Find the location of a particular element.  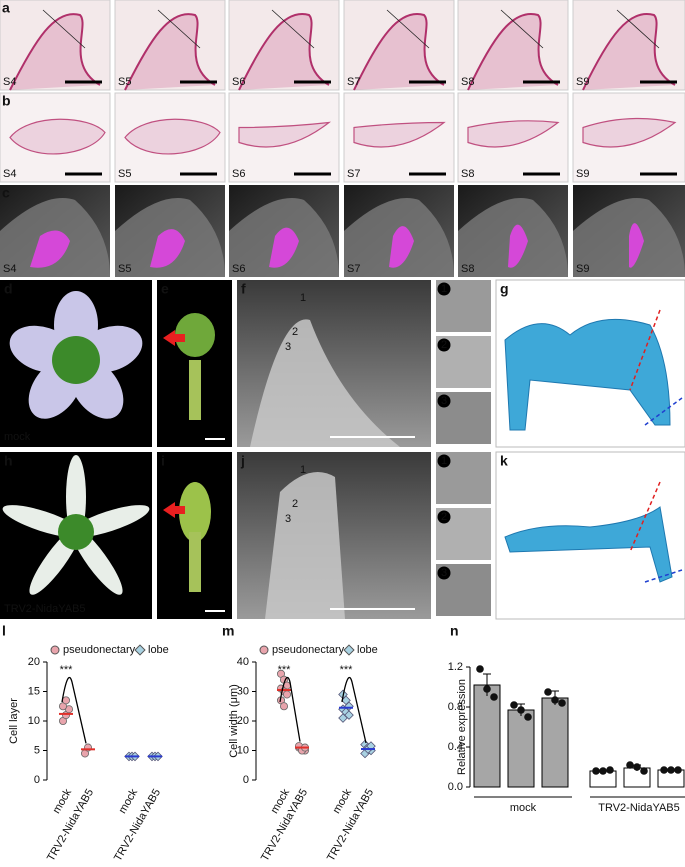

caption: mock is located at coordinates (17, 437).